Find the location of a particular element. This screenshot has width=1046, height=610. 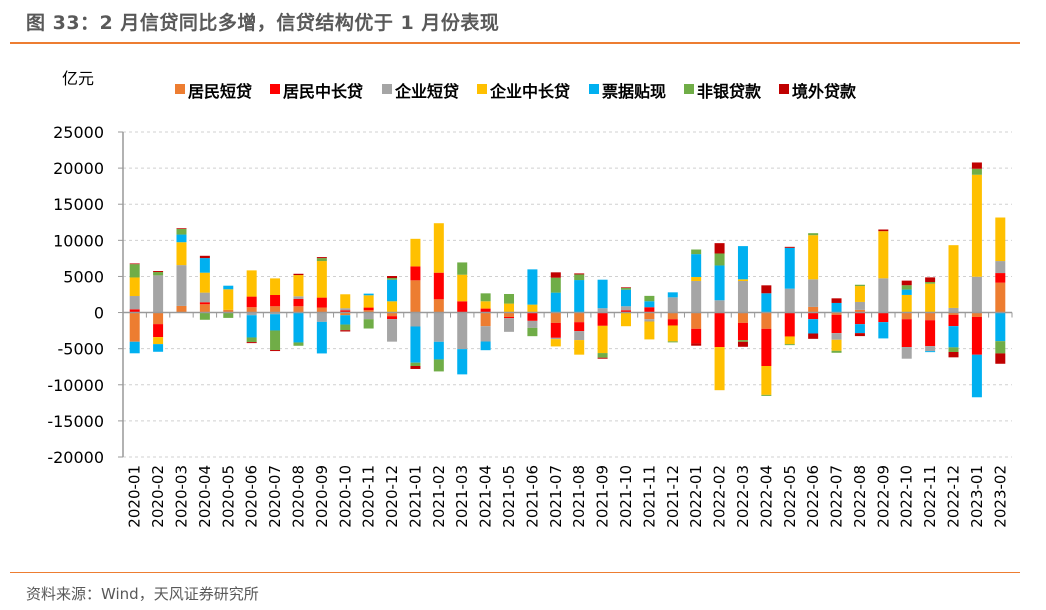

y-tick-label: 15000 is located at coordinates (78, 204).